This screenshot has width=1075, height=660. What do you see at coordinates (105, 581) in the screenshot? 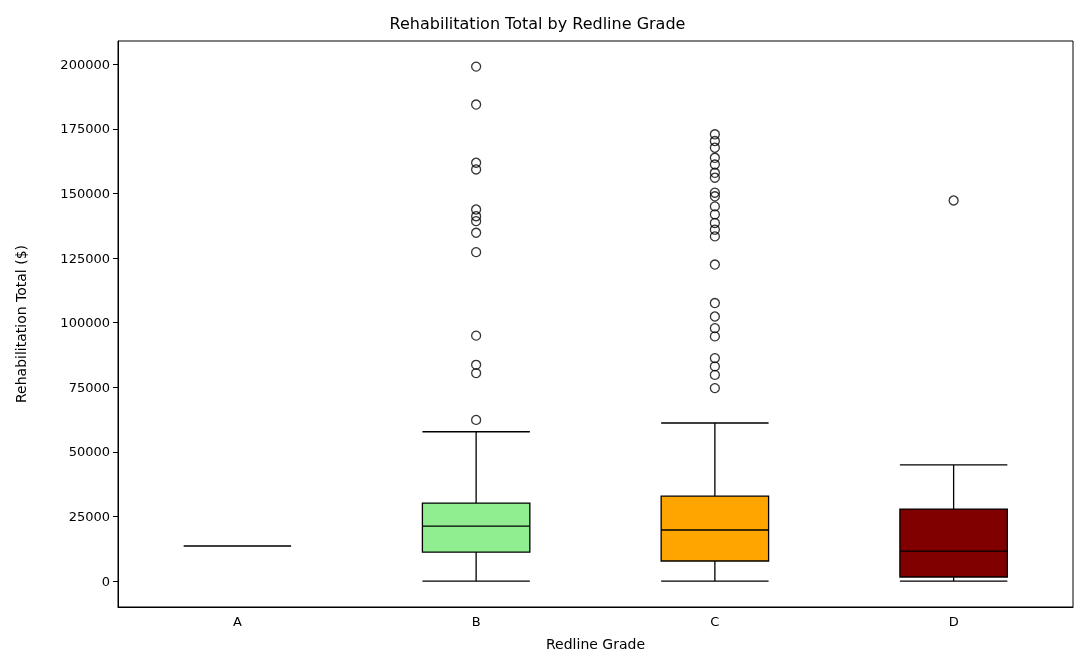
I see `y-tick-label: 0` at bounding box center [105, 581].